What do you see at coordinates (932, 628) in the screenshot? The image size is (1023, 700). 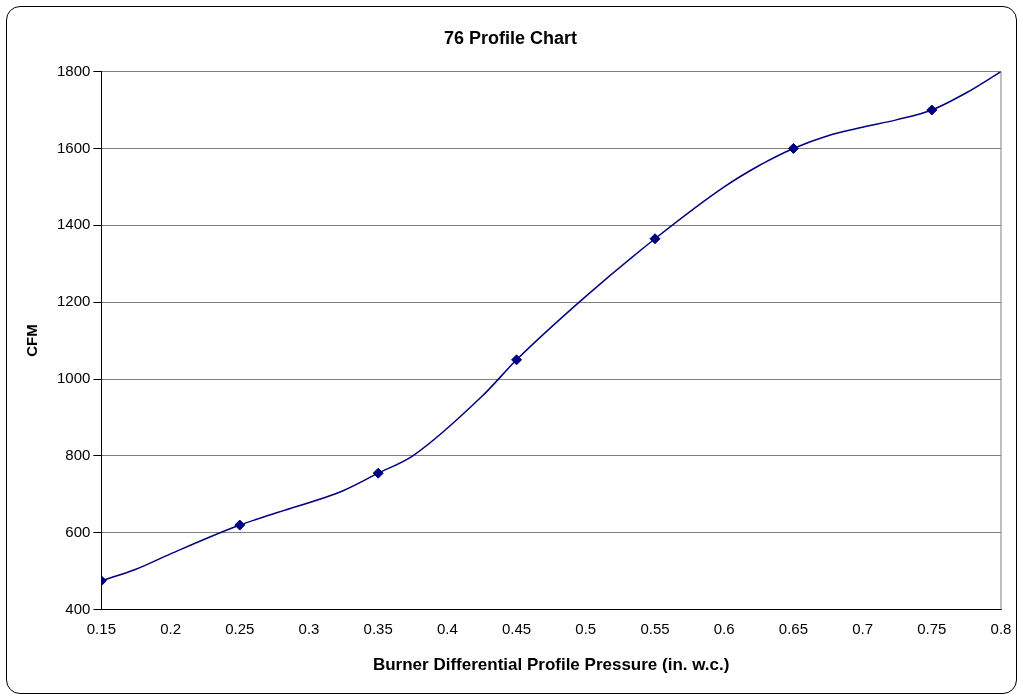 I see `x-tick-label: 0.75` at bounding box center [932, 628].